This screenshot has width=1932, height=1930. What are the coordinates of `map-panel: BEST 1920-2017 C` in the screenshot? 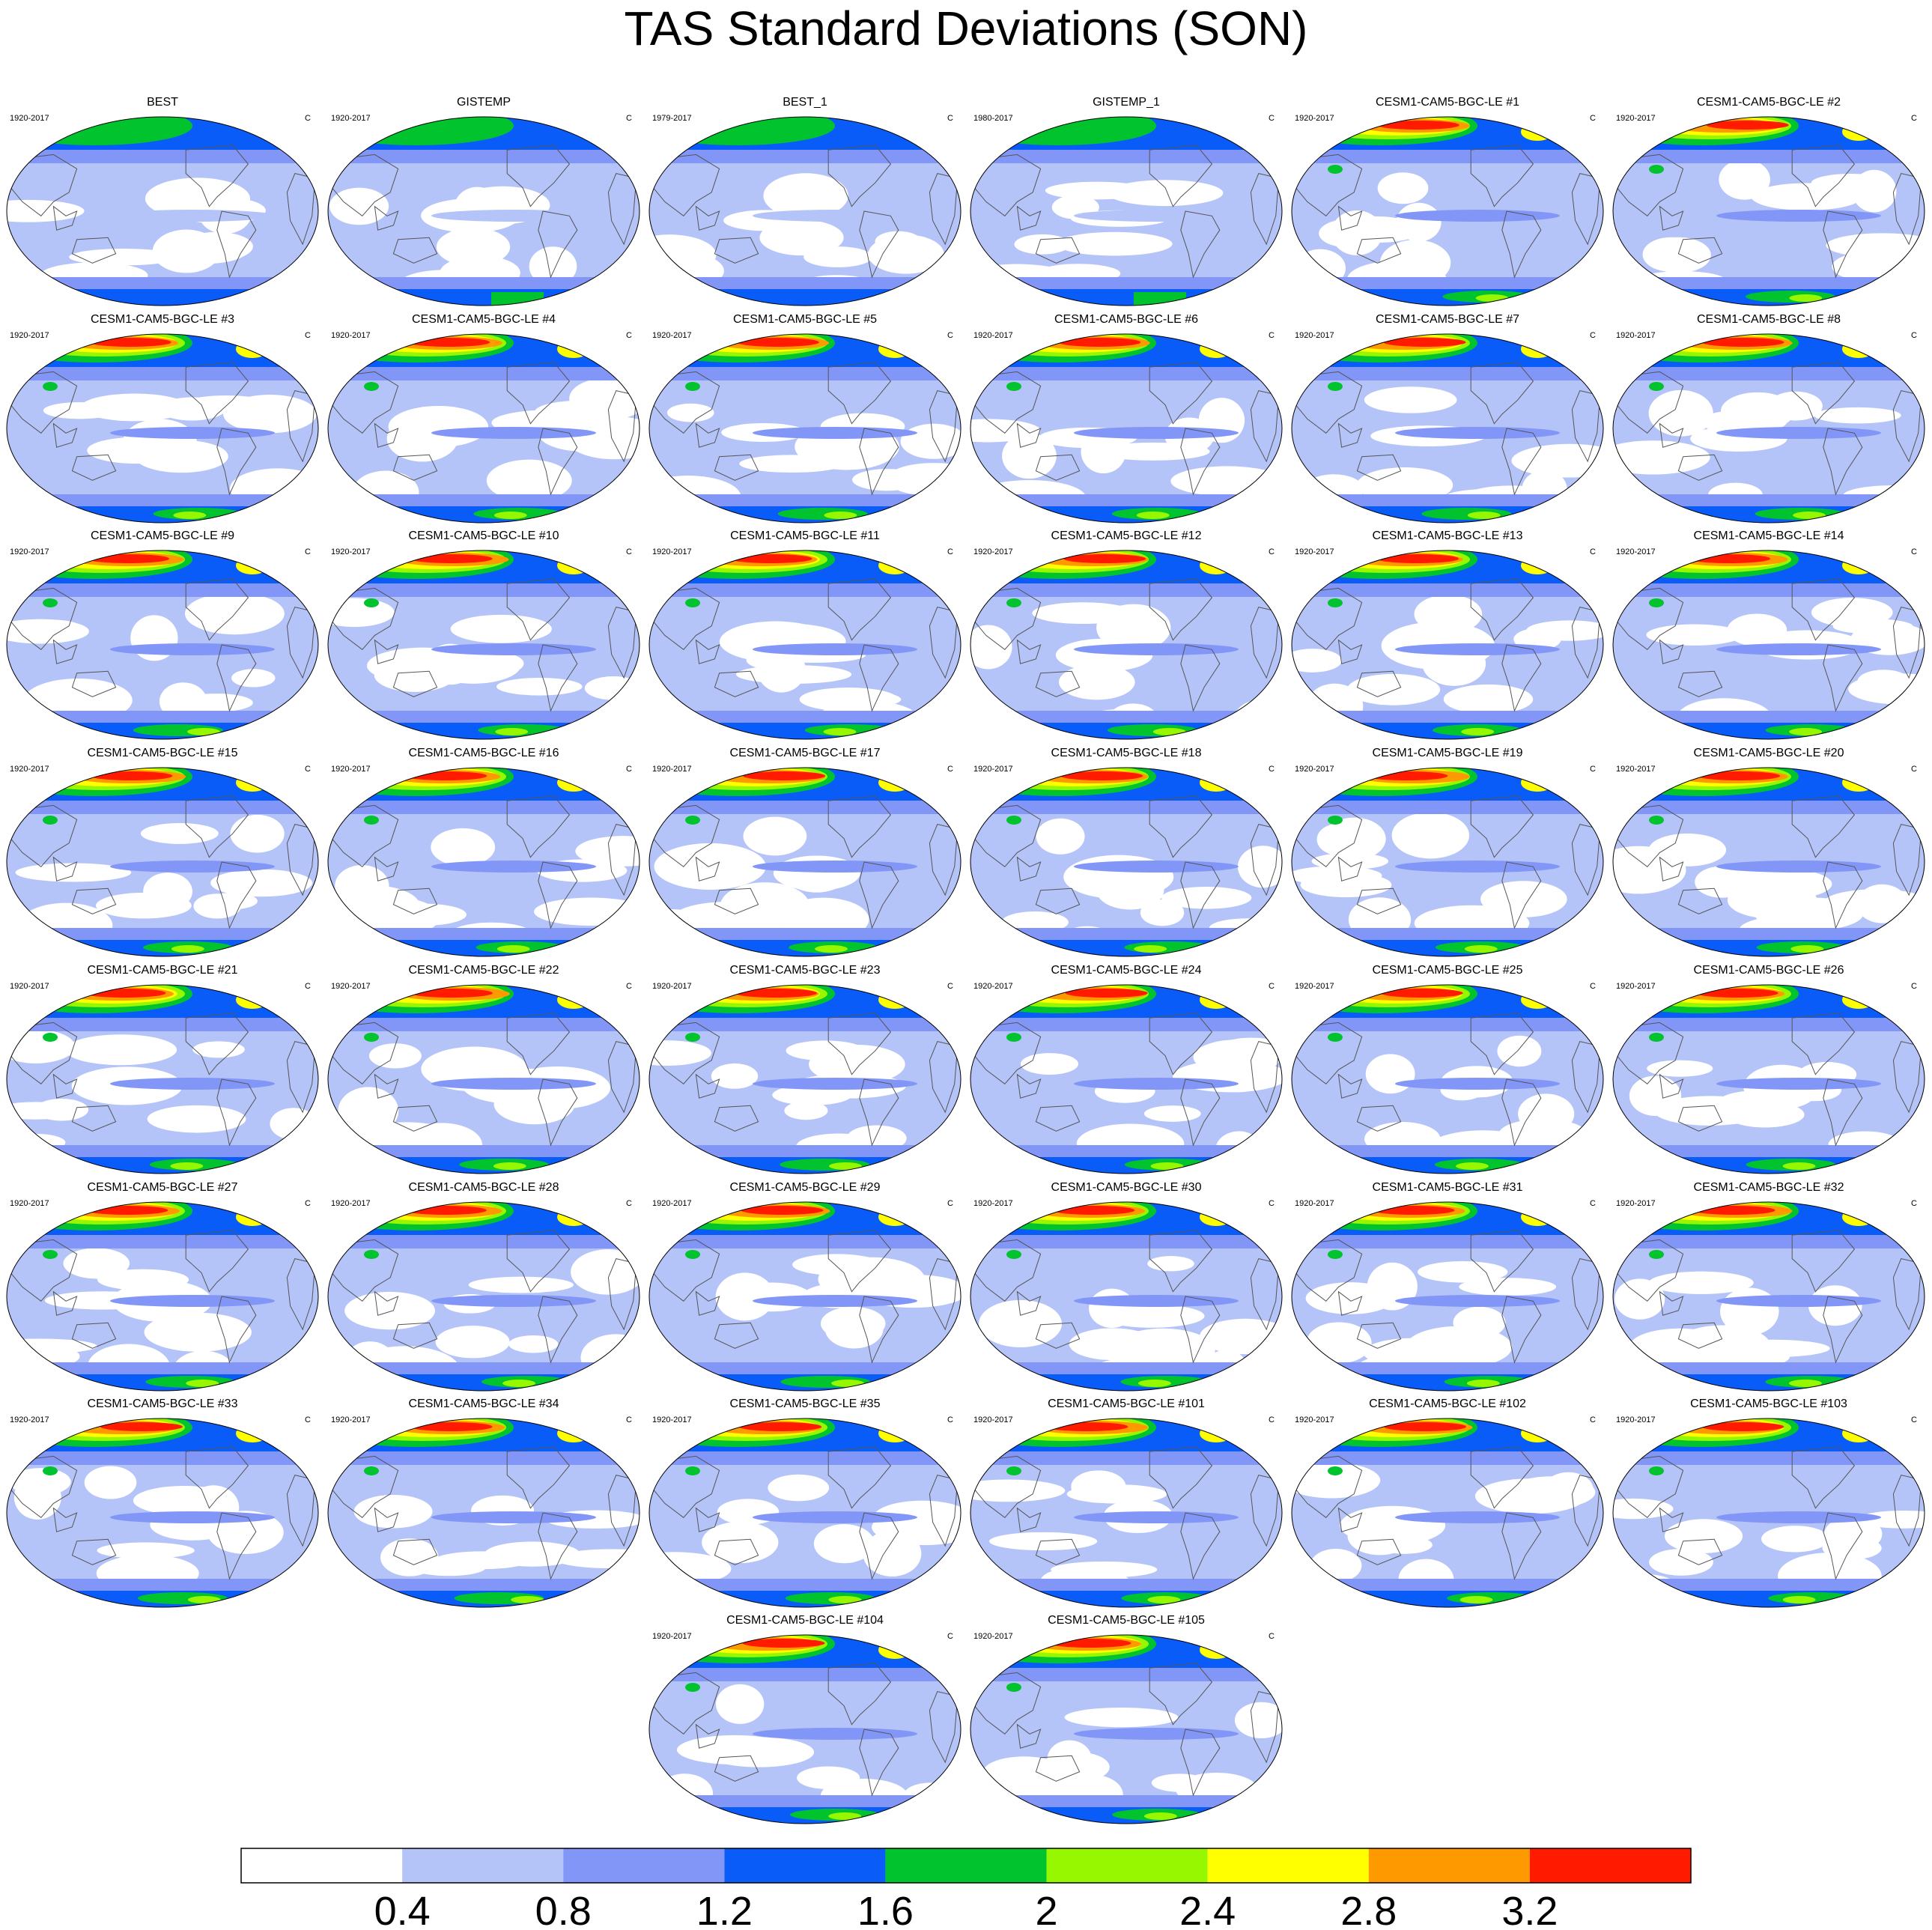 It's located at (162, 204).